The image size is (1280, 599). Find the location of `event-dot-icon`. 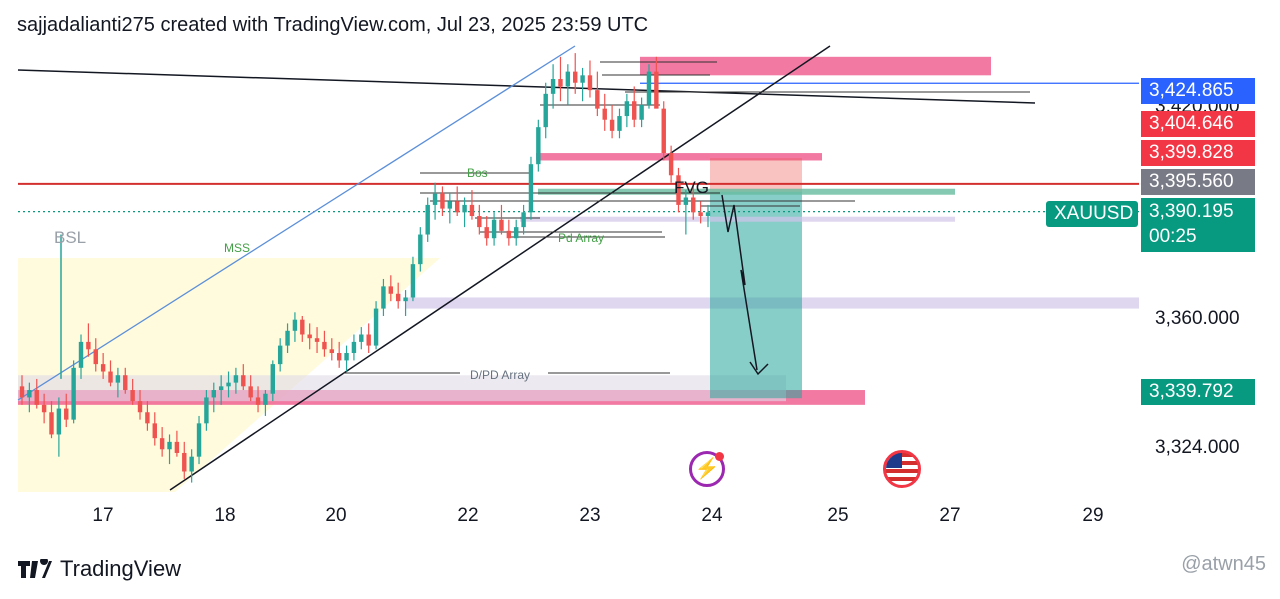

event-dot-icon is located at coordinates (719, 456).